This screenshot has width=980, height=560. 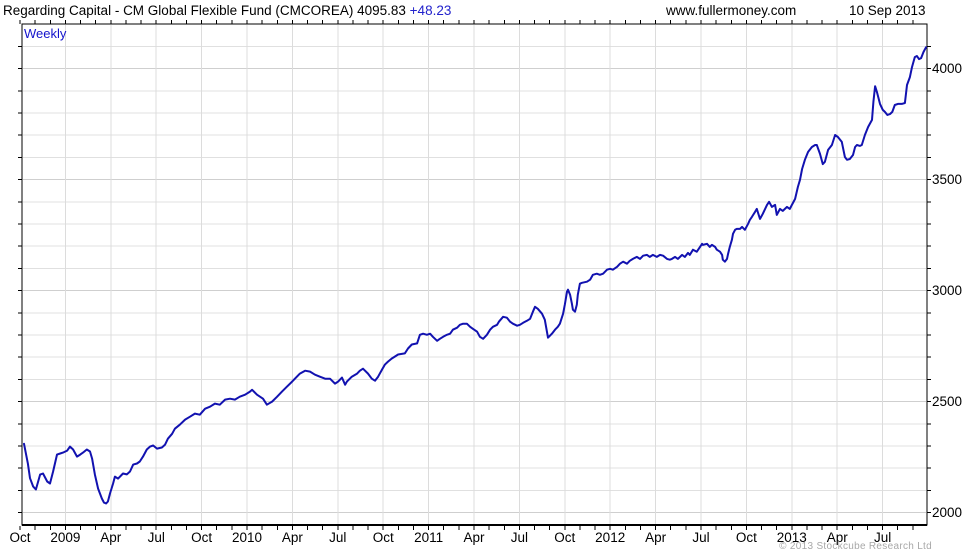 What do you see at coordinates (45, 33) in the screenshot?
I see `frequency-label: Weekly` at bounding box center [45, 33].